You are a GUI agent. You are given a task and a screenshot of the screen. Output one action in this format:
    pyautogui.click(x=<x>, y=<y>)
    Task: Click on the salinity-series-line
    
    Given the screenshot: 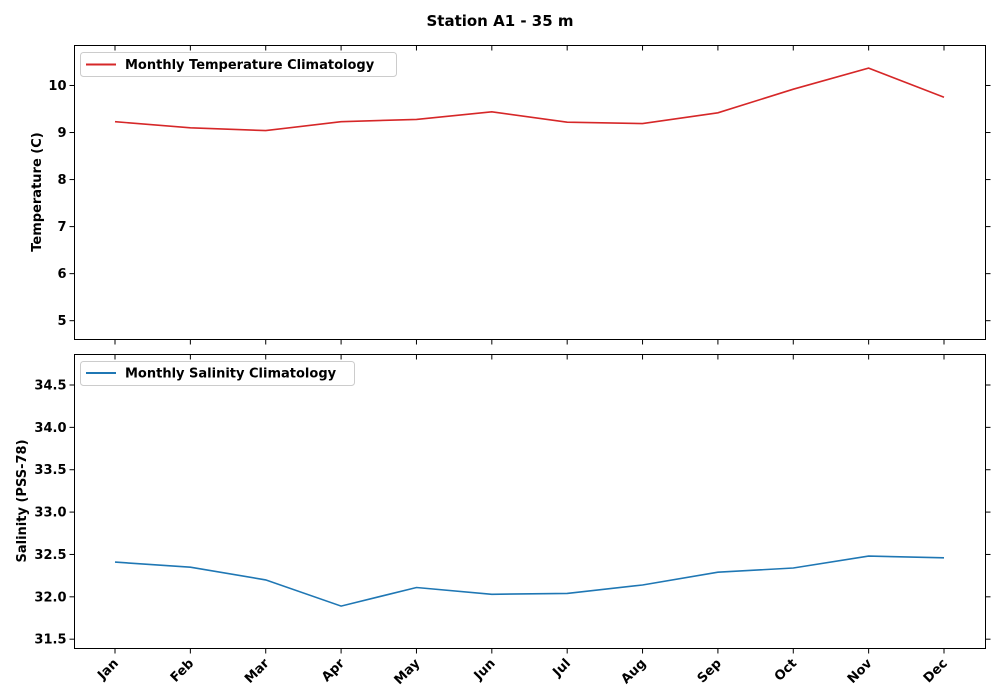 What is the action you would take?
    pyautogui.click(x=529, y=581)
    